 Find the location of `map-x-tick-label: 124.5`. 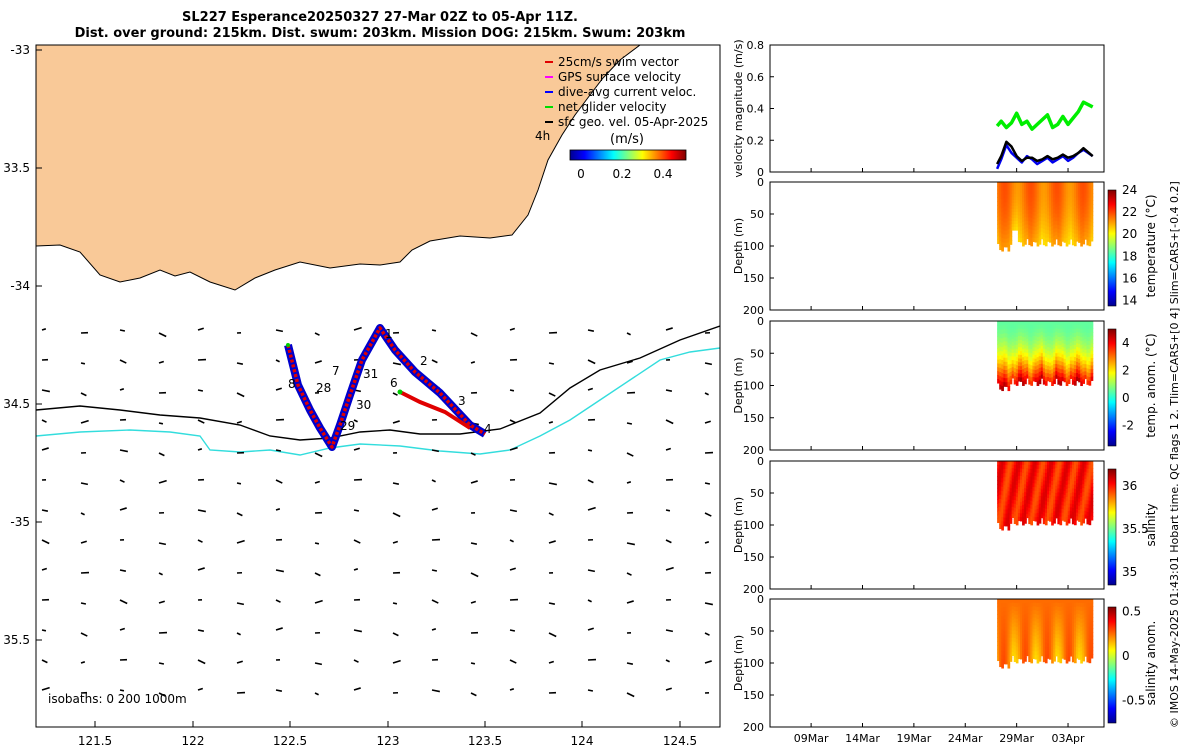

map-x-tick-label: 124.5 is located at coordinates (680, 741).